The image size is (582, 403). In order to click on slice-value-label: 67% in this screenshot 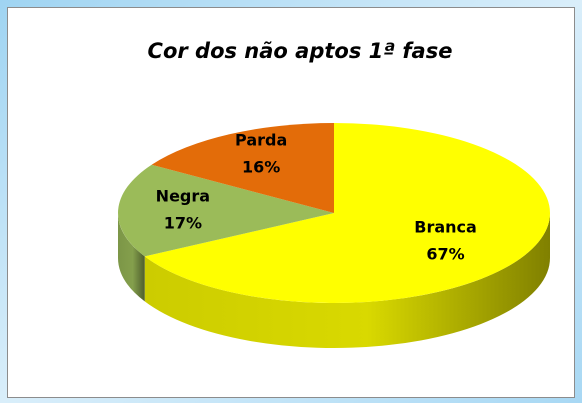, I will do `click(445, 253)`.